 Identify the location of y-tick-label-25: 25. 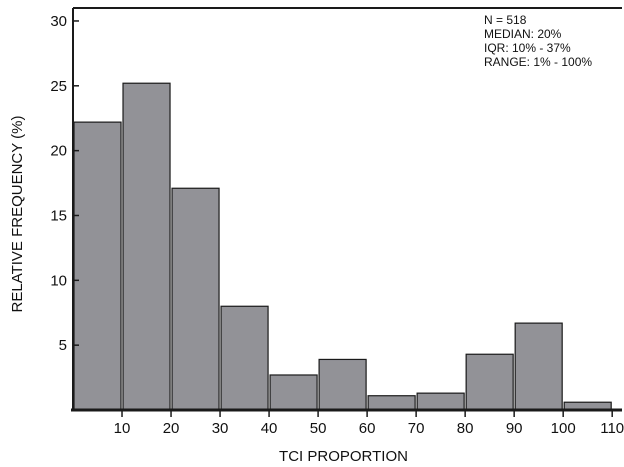
(58, 86).